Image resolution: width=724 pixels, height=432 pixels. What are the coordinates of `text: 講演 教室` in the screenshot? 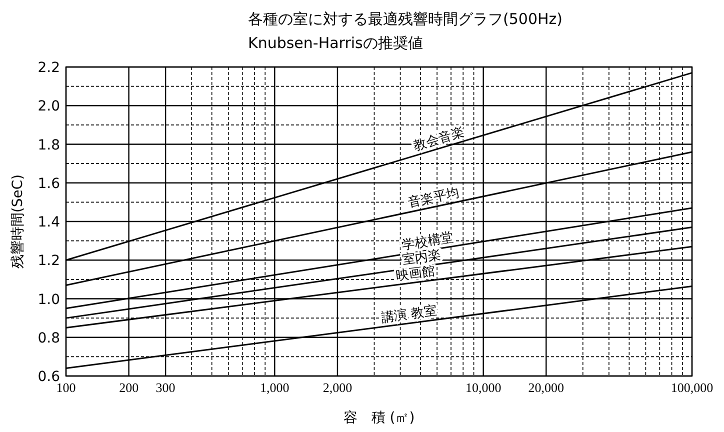 It's located at (409, 314).